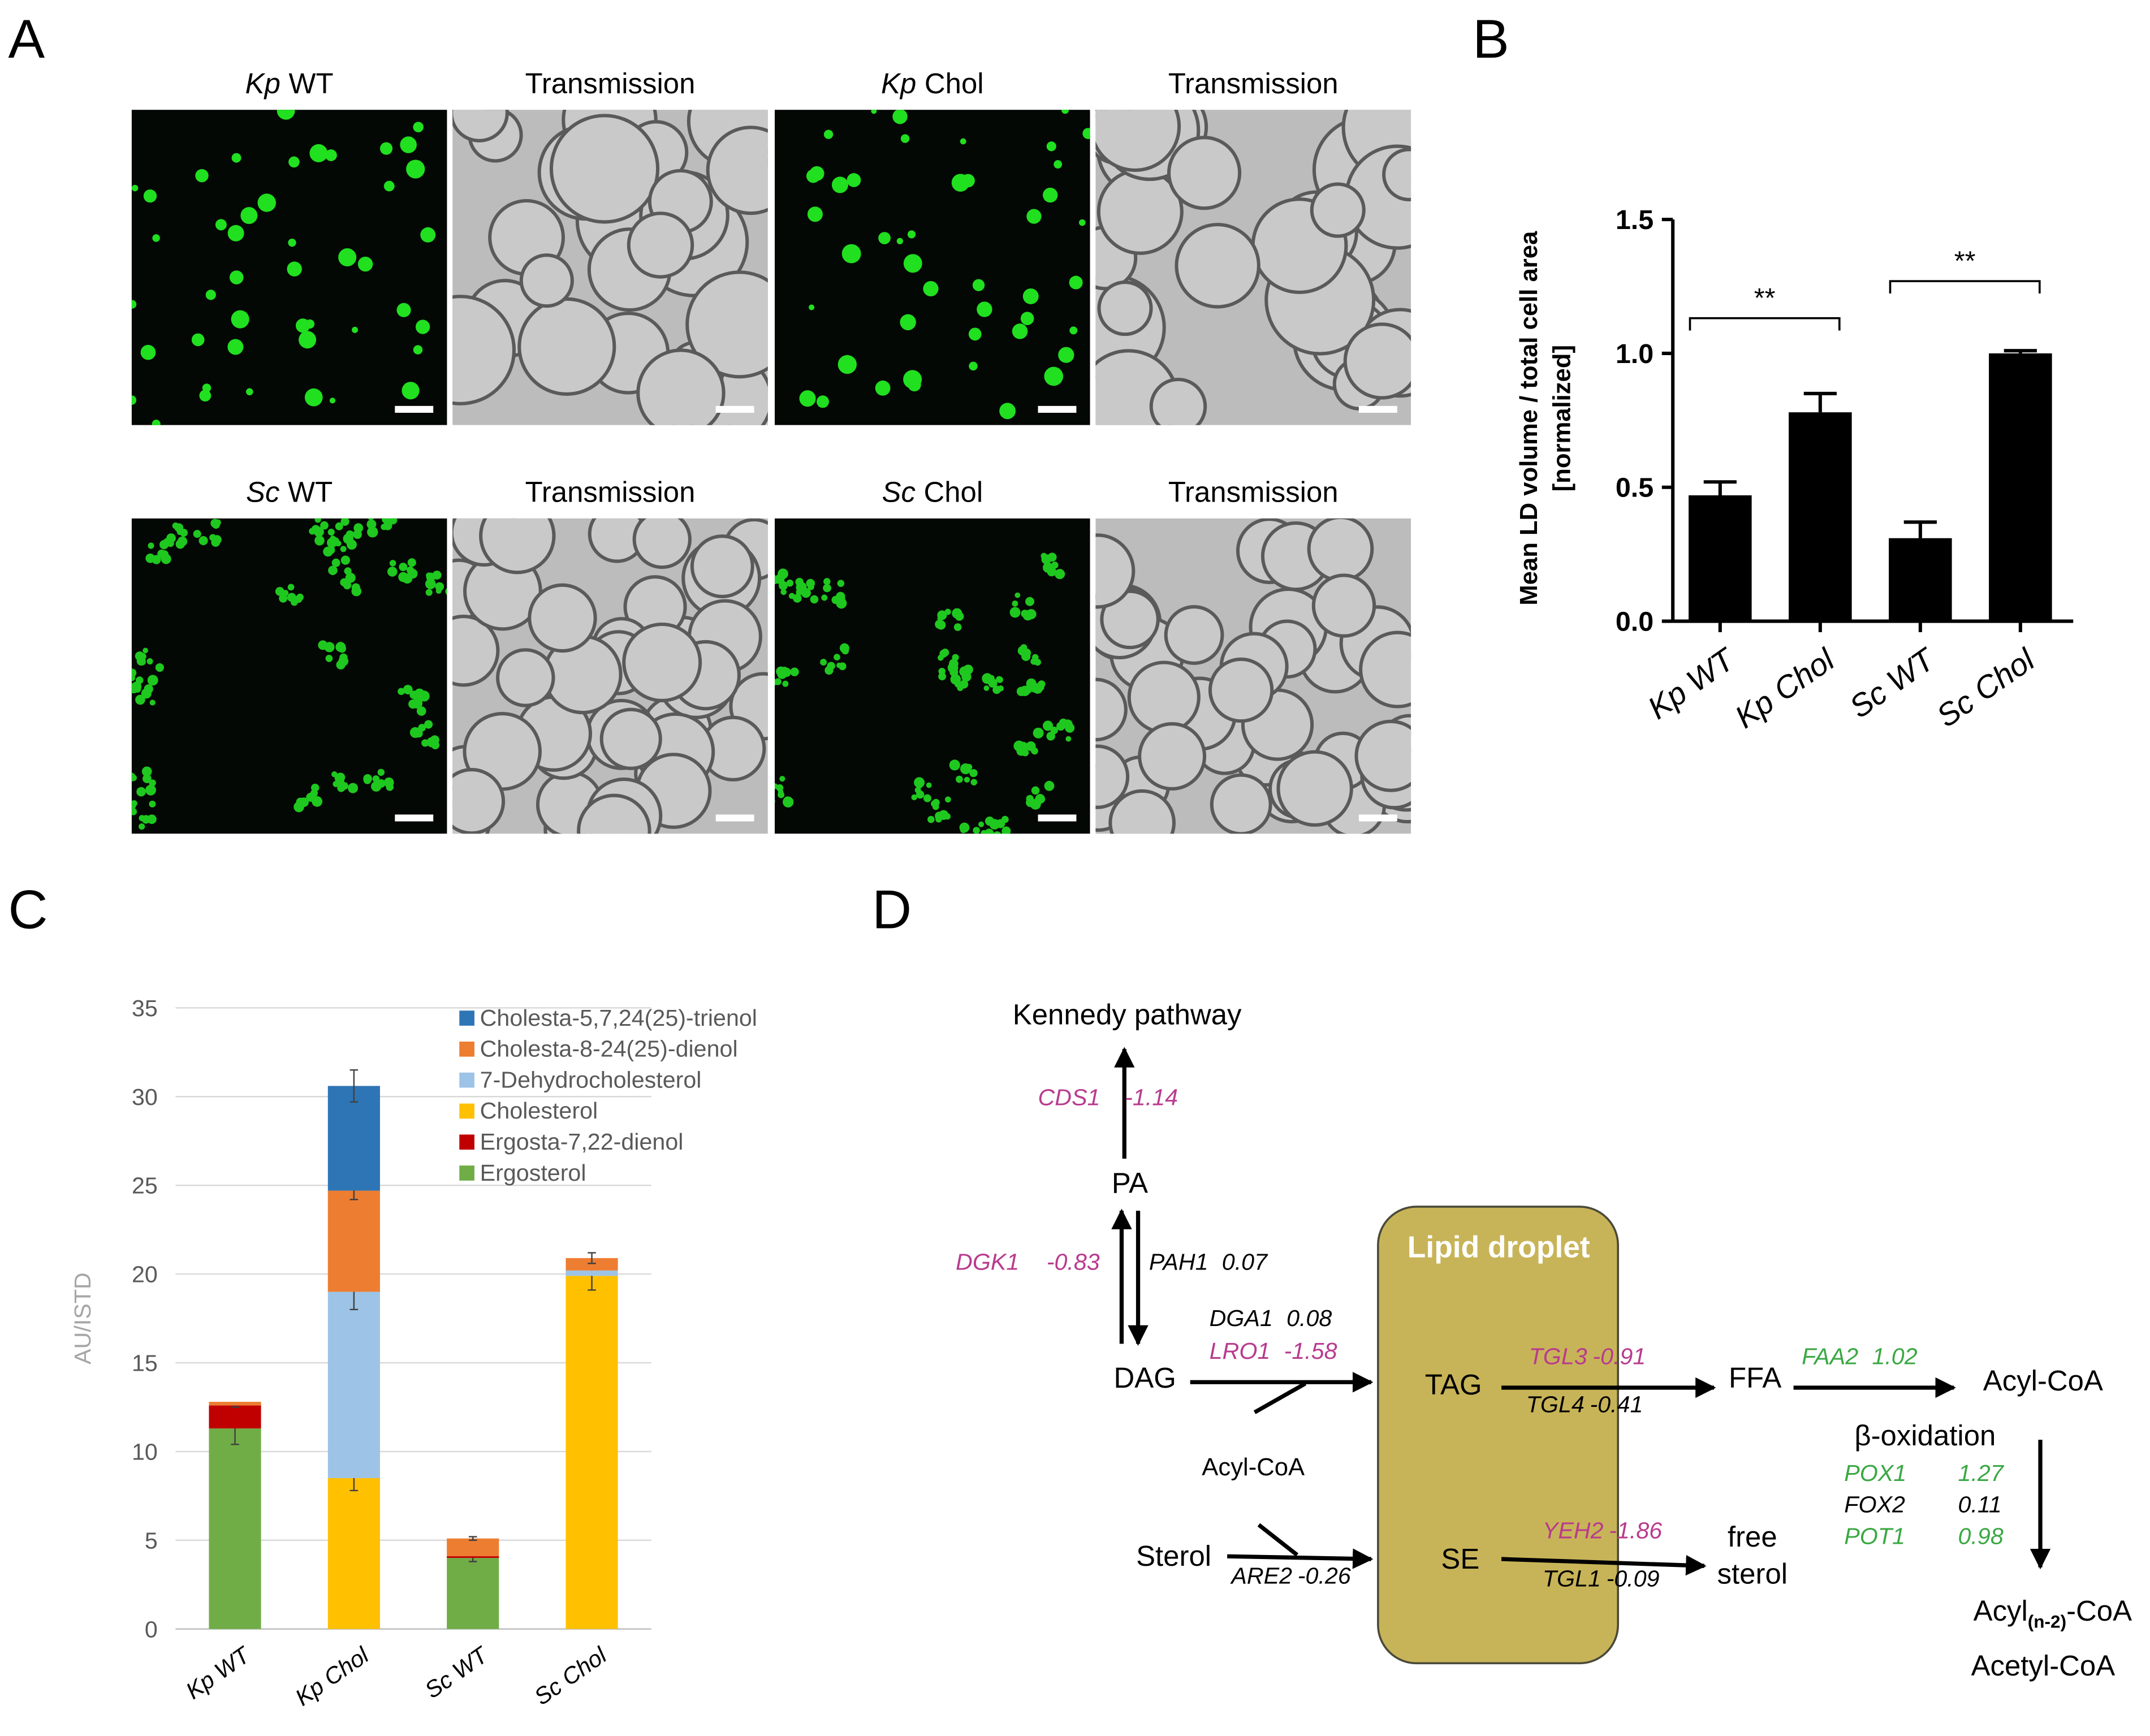 This screenshot has height=1736, width=2150. What do you see at coordinates (289, 492) in the screenshot?
I see `image-label: Sc WT` at bounding box center [289, 492].